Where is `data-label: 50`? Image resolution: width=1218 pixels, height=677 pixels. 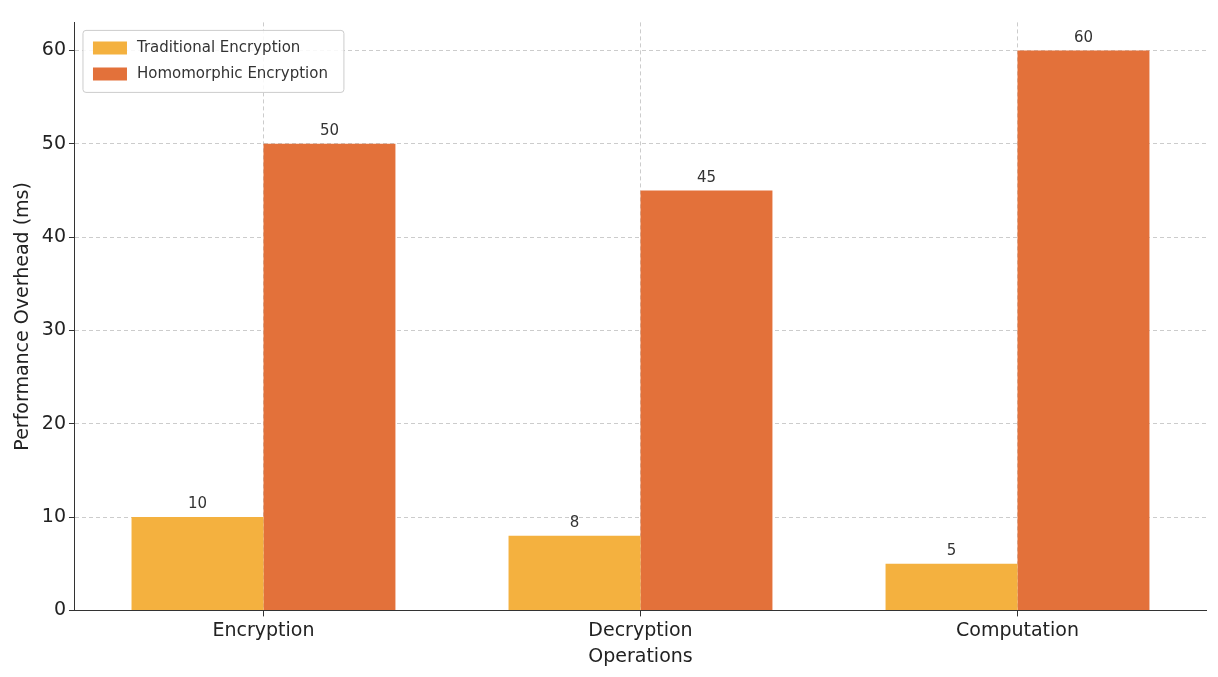
data-label: 50 is located at coordinates (329, 130).